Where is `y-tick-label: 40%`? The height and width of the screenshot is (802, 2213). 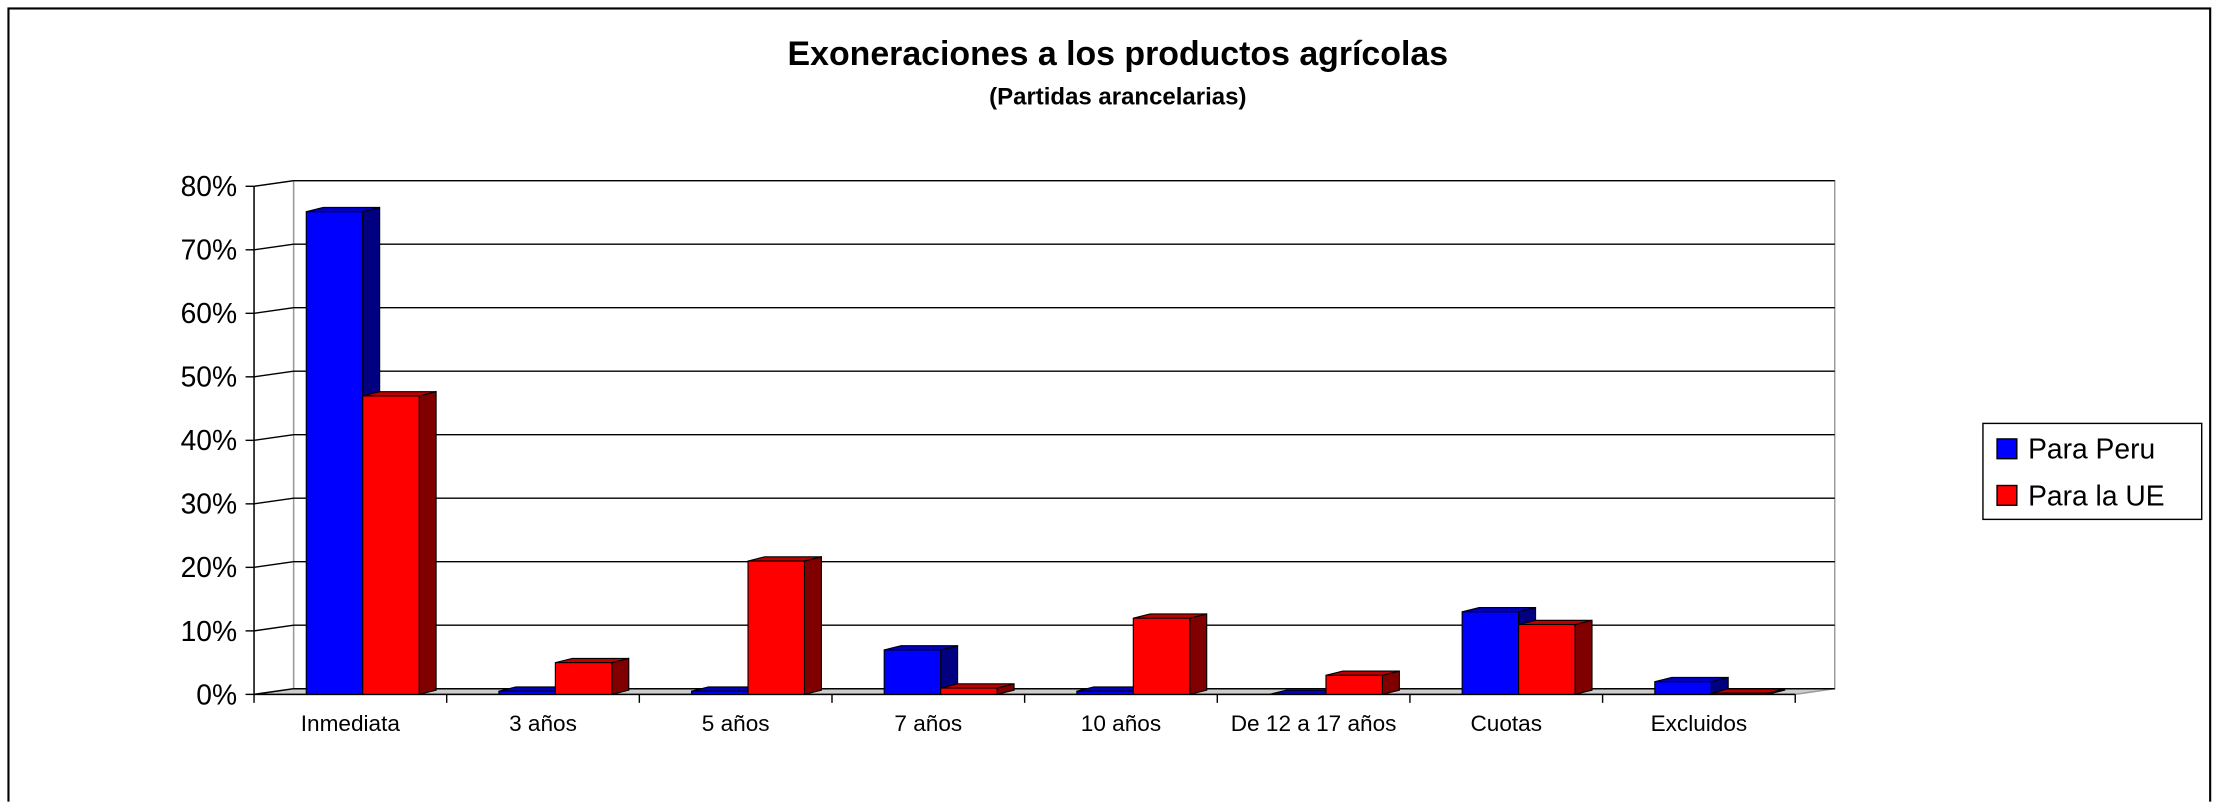 y-tick-label: 40% is located at coordinates (209, 440).